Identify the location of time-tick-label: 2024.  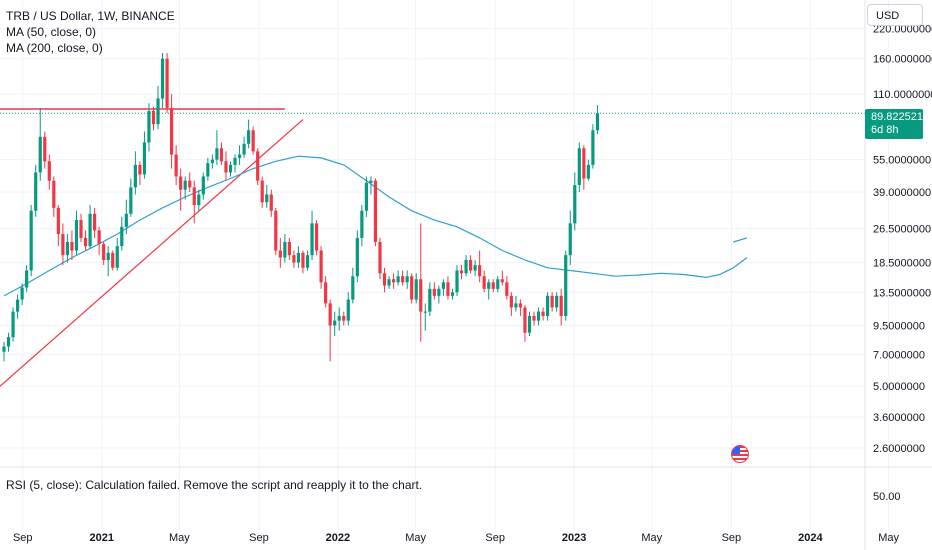
(810, 538).